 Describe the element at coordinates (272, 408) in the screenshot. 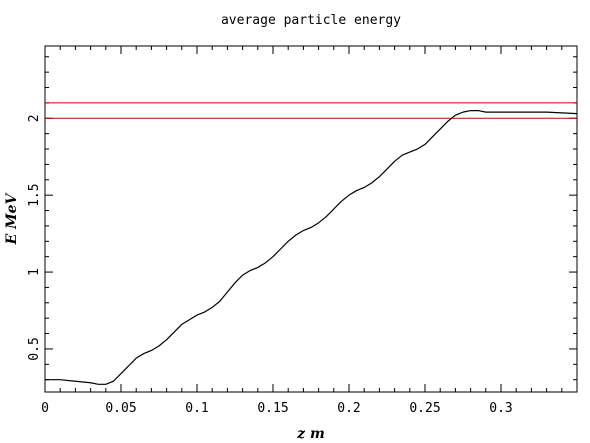

I see `x-tick-label: 0.15` at that location.